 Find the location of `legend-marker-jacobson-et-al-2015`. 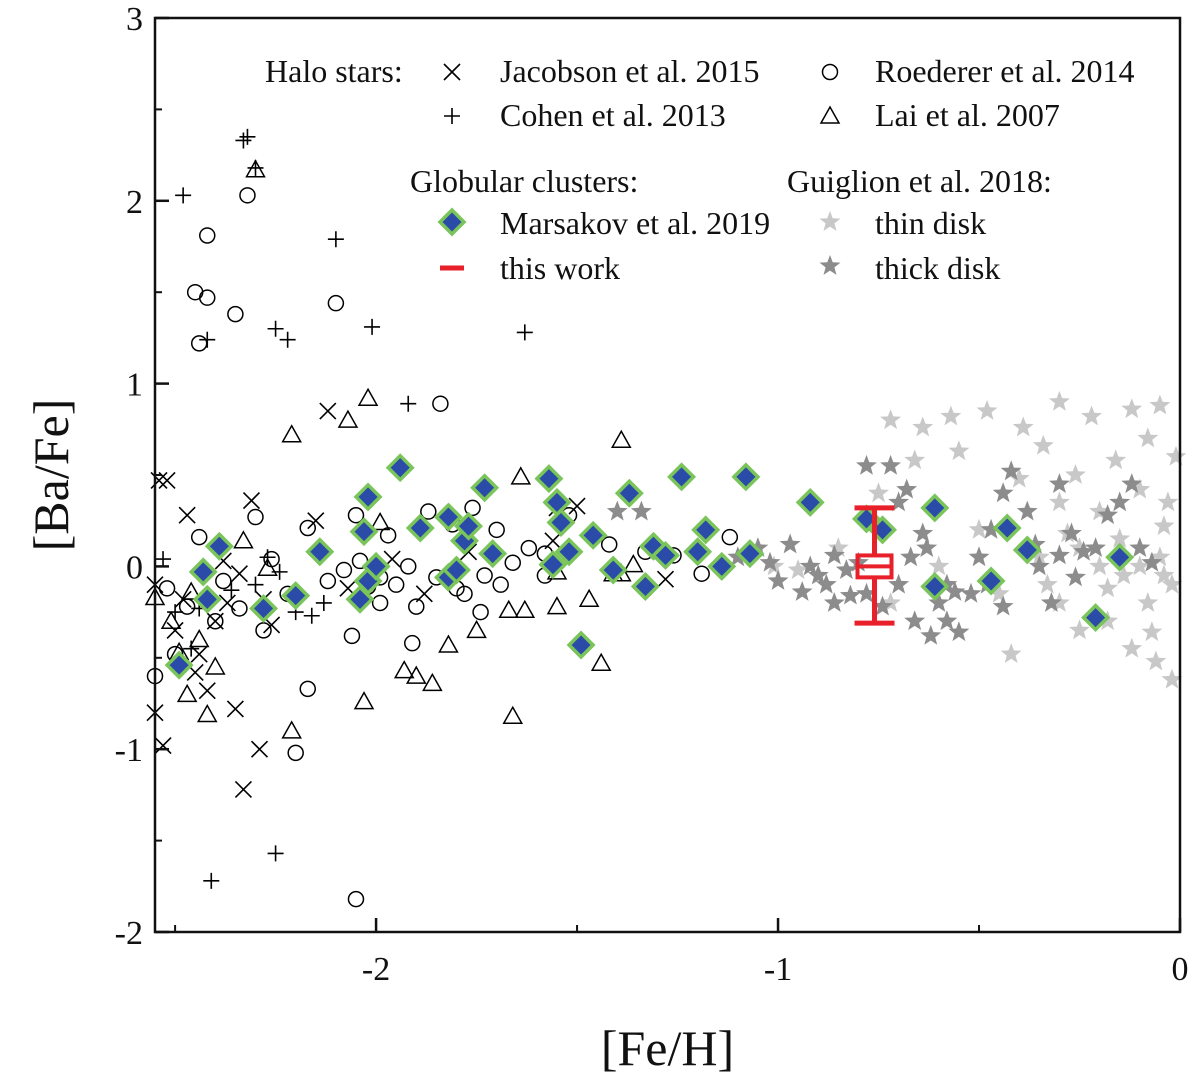

legend-marker-jacobson-et-al-2015 is located at coordinates (452, 72).